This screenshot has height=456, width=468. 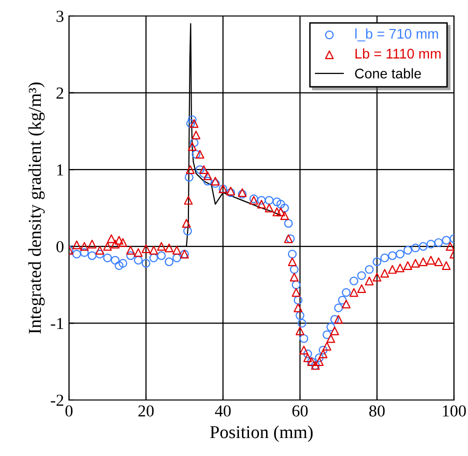 I want to click on y-tick-label: 3, so click(x=60, y=16).